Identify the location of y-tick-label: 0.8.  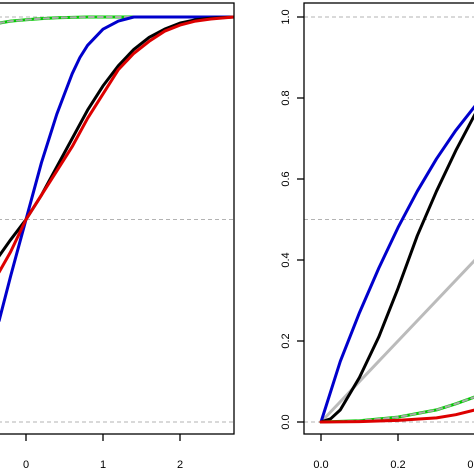
(286, 97).